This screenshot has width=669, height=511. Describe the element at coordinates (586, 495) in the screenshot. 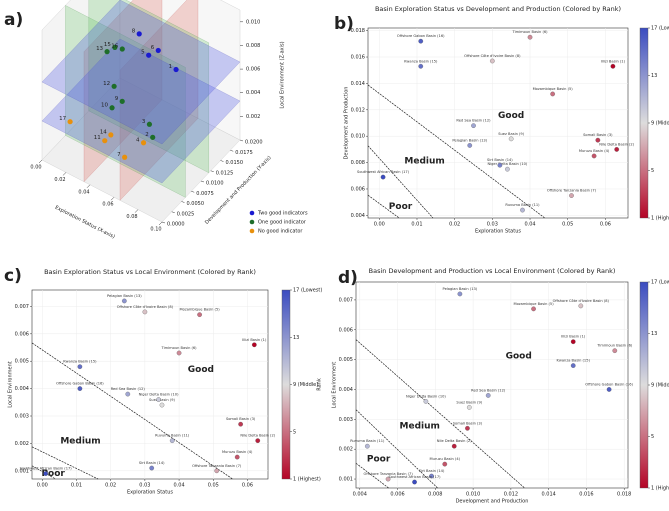

I see `x-tick-label: 0.016` at that location.